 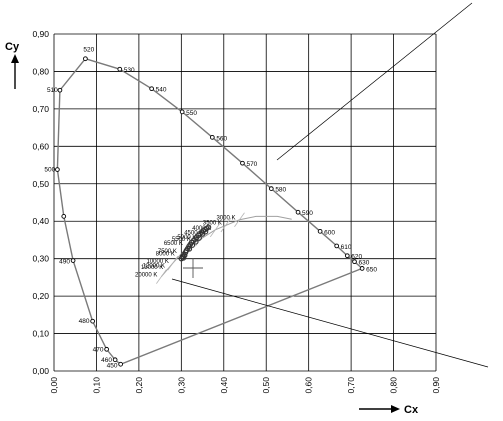 I want to click on cct-label: 20000 K, so click(x=146, y=276).